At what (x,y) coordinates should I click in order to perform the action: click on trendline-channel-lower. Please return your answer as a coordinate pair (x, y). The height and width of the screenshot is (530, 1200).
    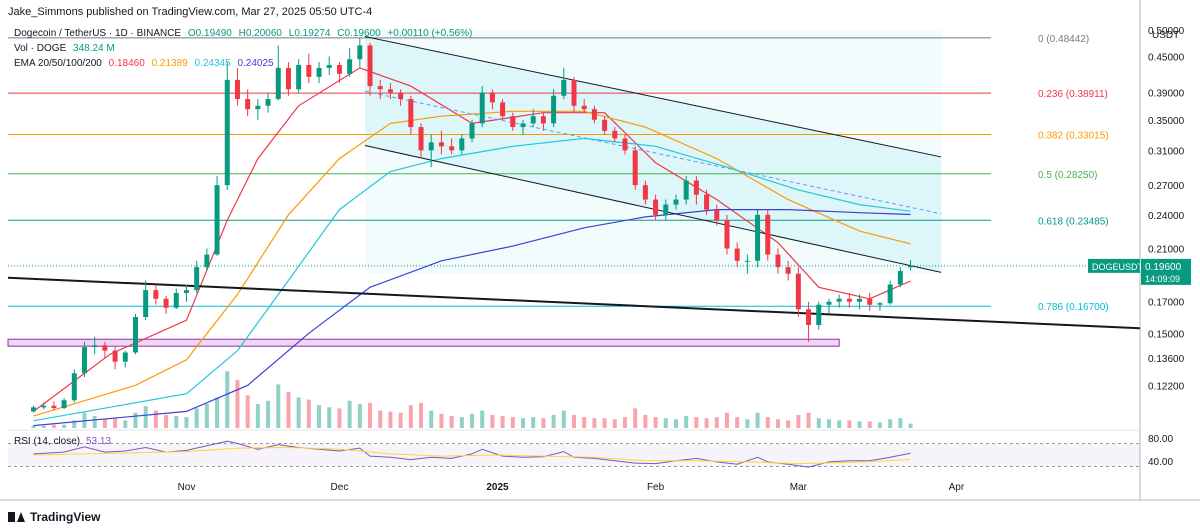
    Looking at the image, I should click on (653, 209).